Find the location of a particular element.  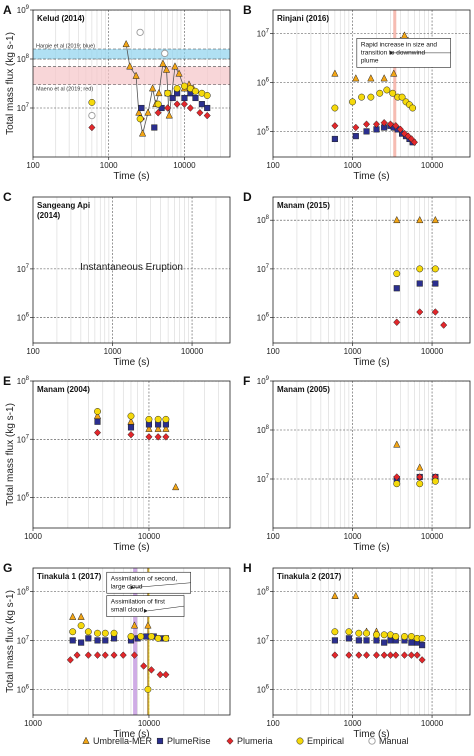

legend-item-umbrella-mer: Umbrella-MER is located at coordinates (117, 741).